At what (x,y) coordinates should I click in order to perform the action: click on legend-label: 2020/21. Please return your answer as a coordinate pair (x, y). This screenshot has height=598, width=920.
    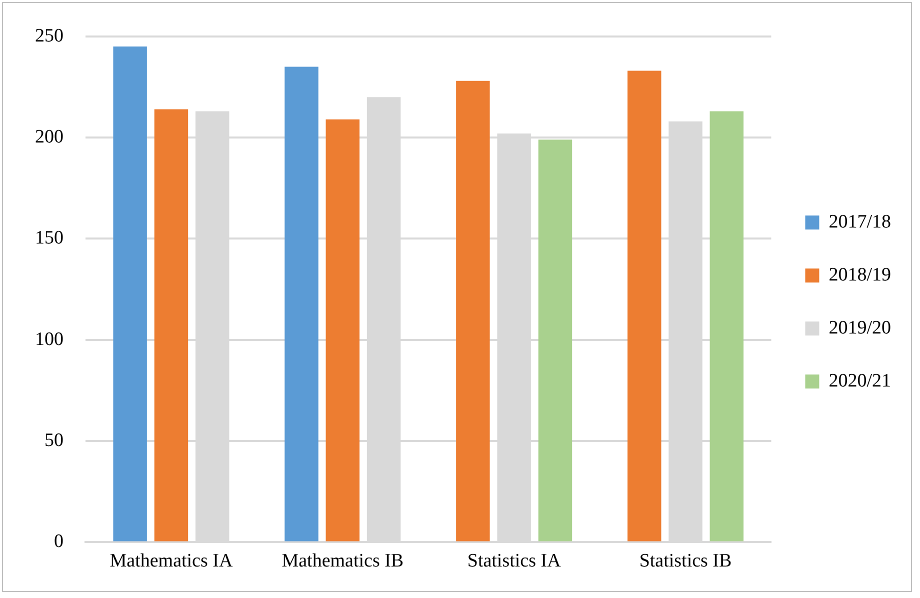
    Looking at the image, I should click on (859, 381).